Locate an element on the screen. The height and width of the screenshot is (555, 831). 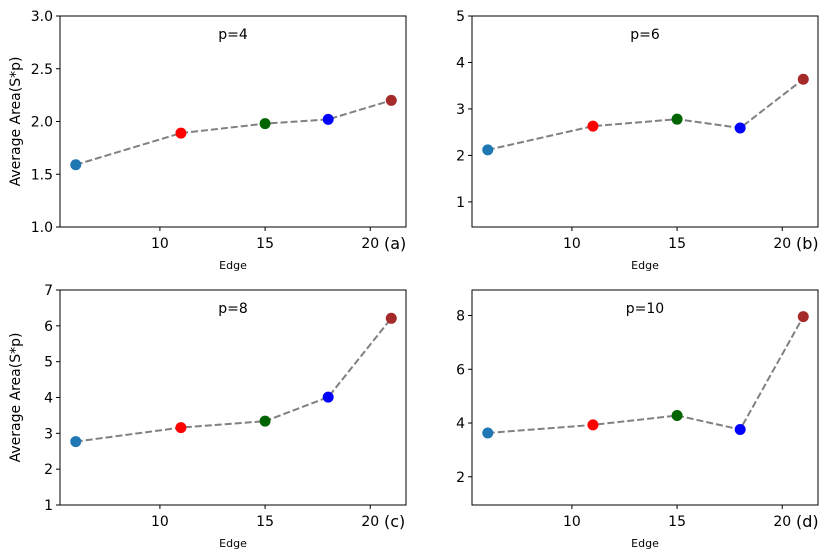
panel-annotation: p=8 is located at coordinates (233, 309).